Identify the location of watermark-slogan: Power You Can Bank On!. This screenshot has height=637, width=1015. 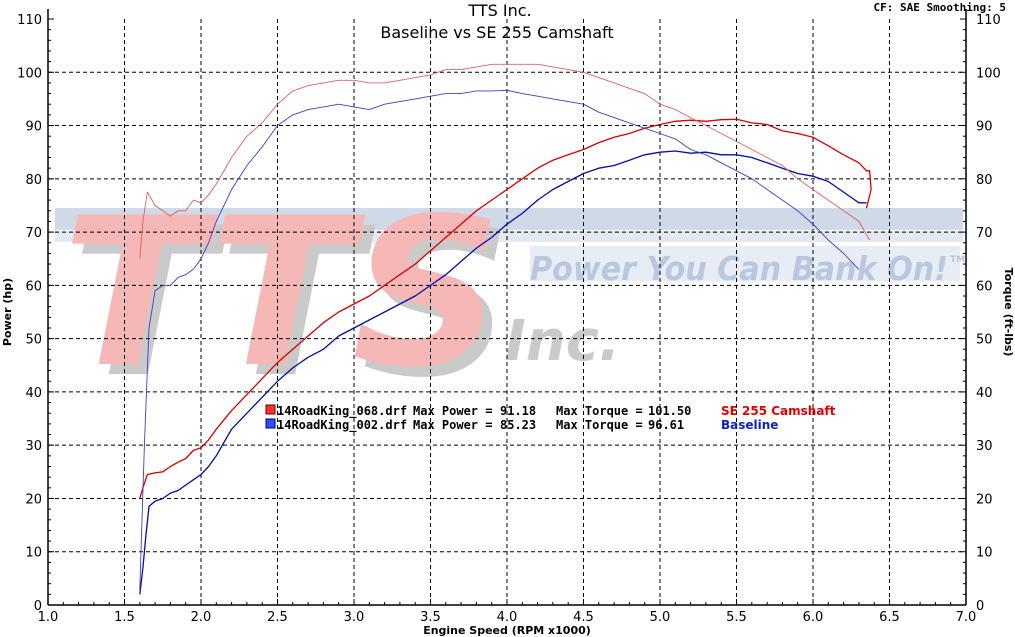
(739, 268).